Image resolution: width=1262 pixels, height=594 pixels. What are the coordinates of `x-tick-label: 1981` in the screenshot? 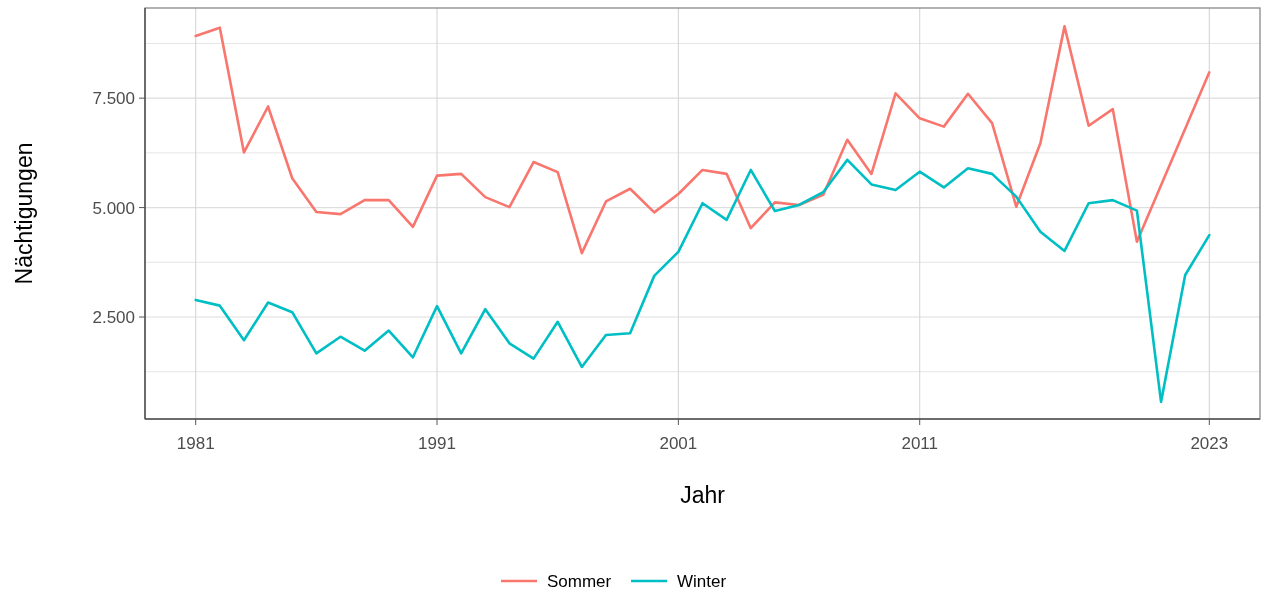 It's located at (195, 443).